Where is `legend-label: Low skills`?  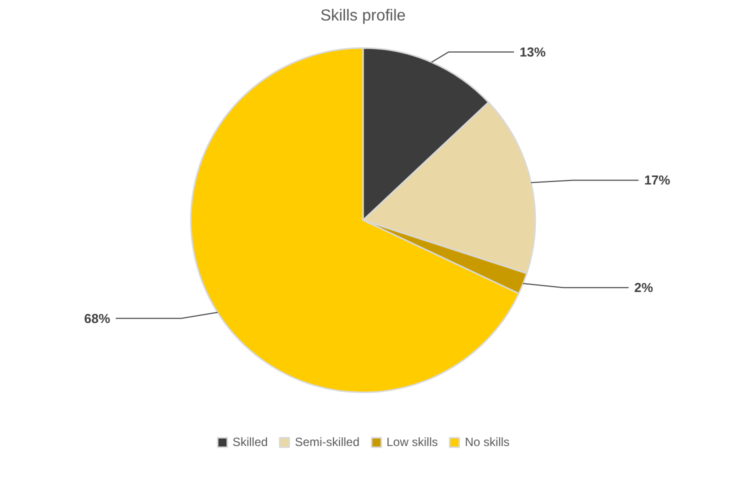
legend-label: Low skills is located at coordinates (412, 442).